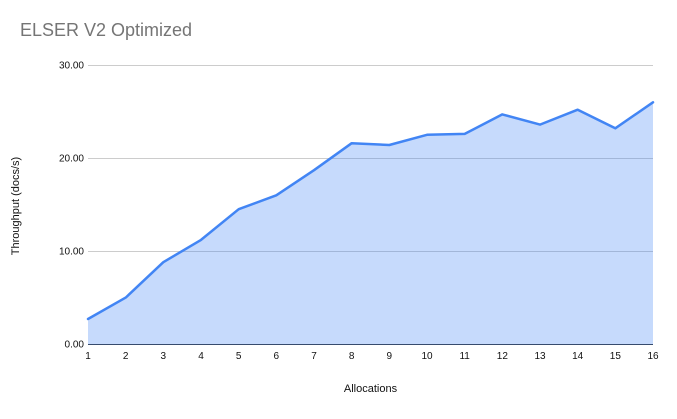 This screenshot has width=677, height=419. I want to click on x-tick-label: 10, so click(427, 356).